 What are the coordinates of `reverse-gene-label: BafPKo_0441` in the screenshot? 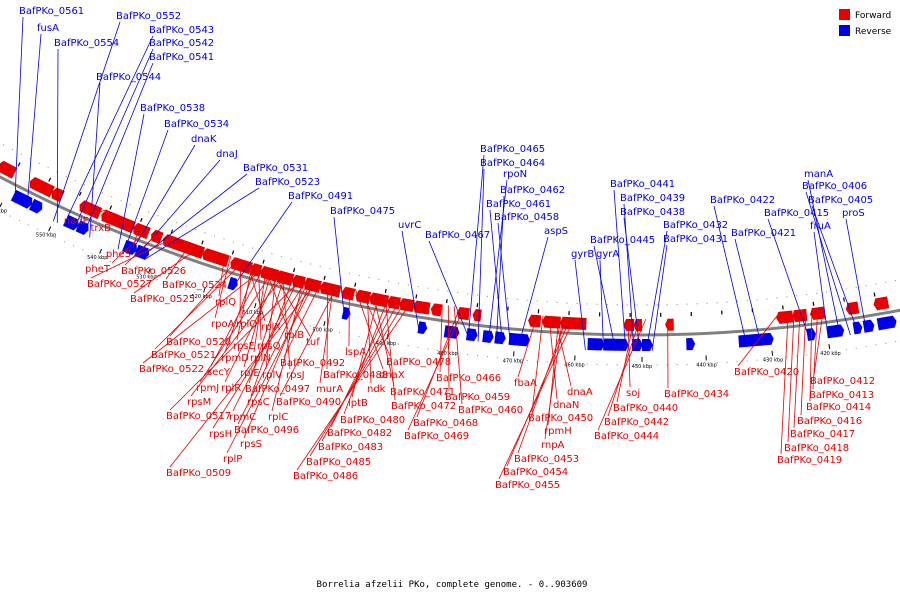 It's located at (642, 184).